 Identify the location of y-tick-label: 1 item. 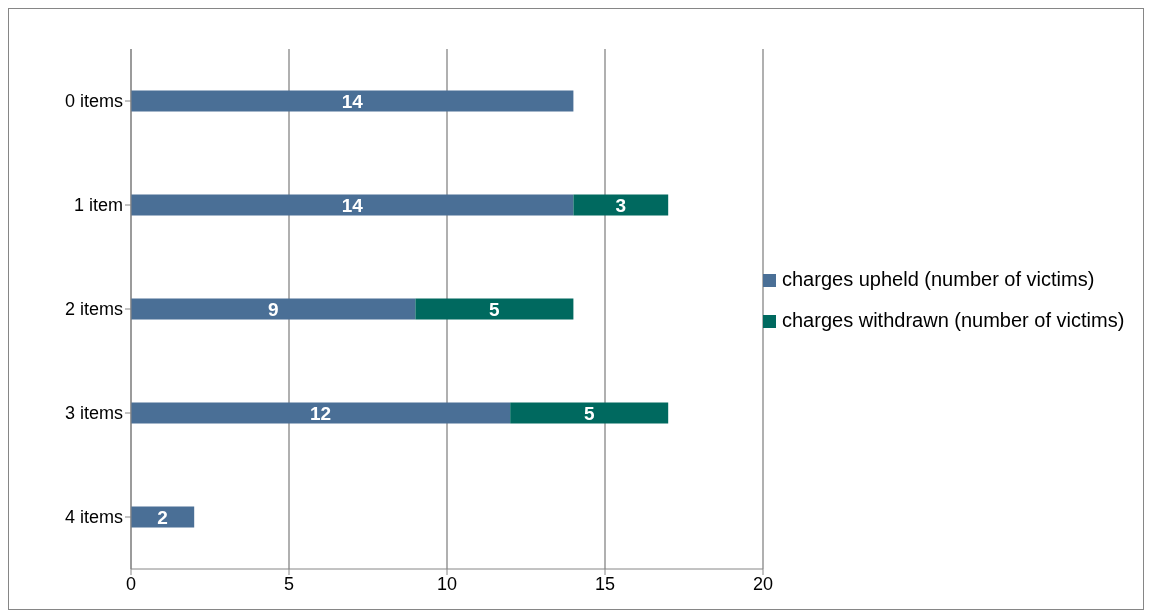
(98, 205).